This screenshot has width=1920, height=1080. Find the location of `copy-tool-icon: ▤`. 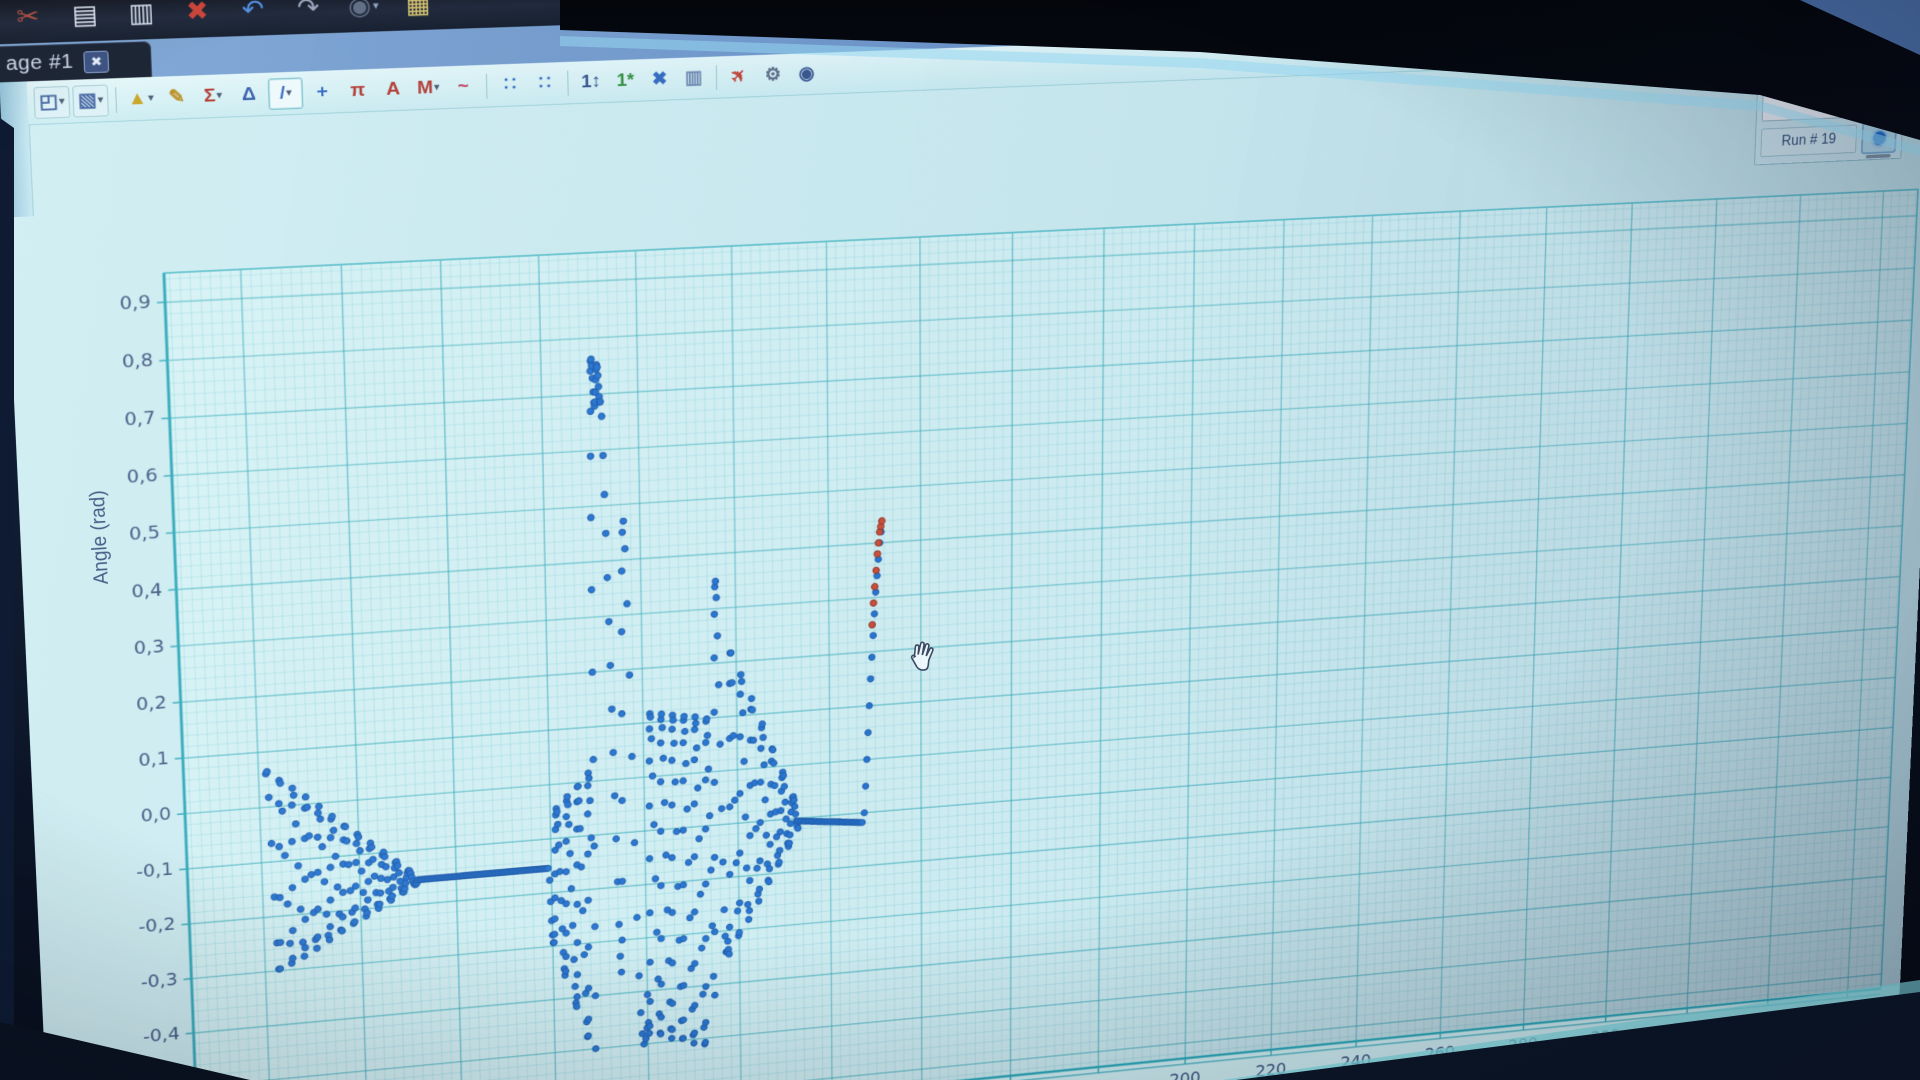

copy-tool-icon: ▤ is located at coordinates (85, 15).